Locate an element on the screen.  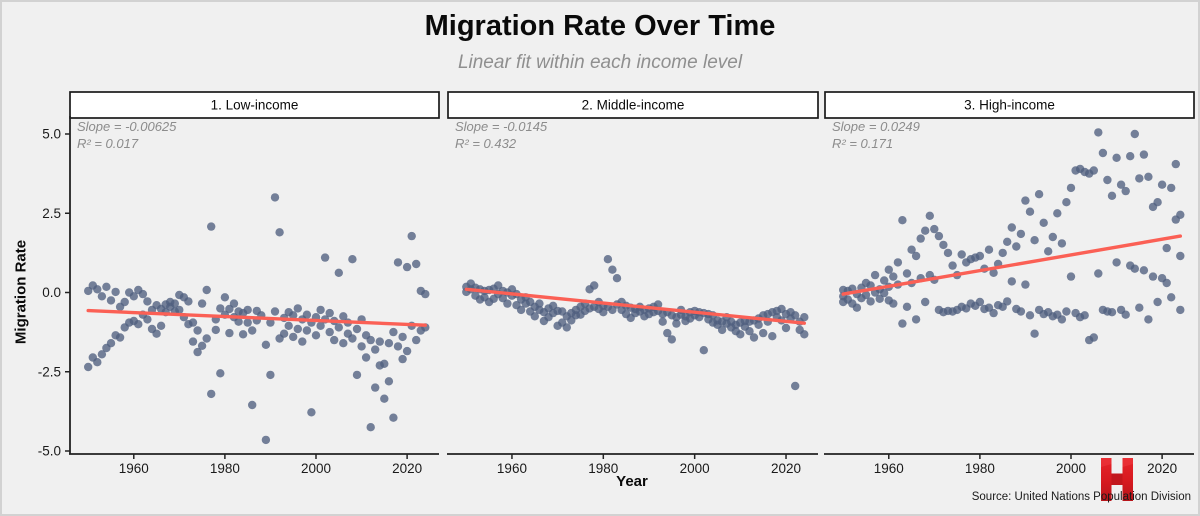
y-tick-label: -5.0 is located at coordinates (49, 451).